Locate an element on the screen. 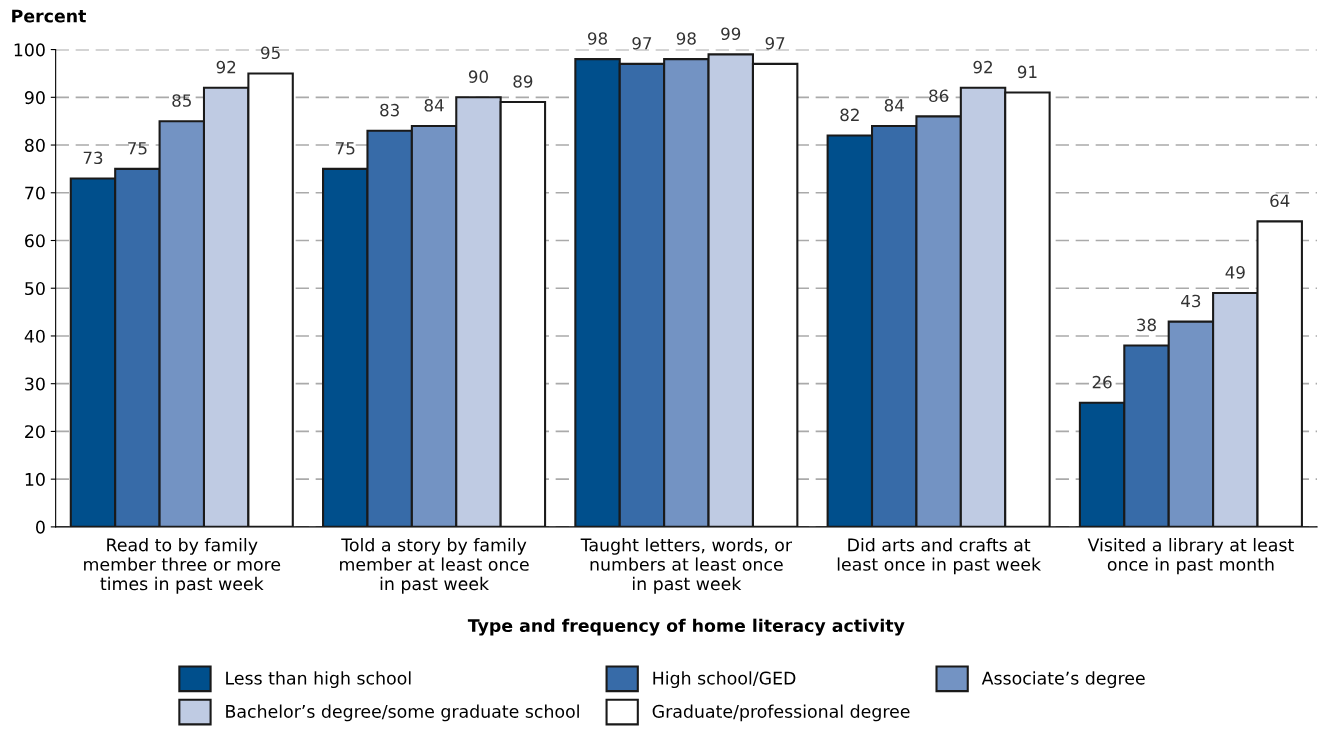 Image resolution: width=1325 pixels, height=740 pixels. y-tick-label: 70 is located at coordinates (35, 193).